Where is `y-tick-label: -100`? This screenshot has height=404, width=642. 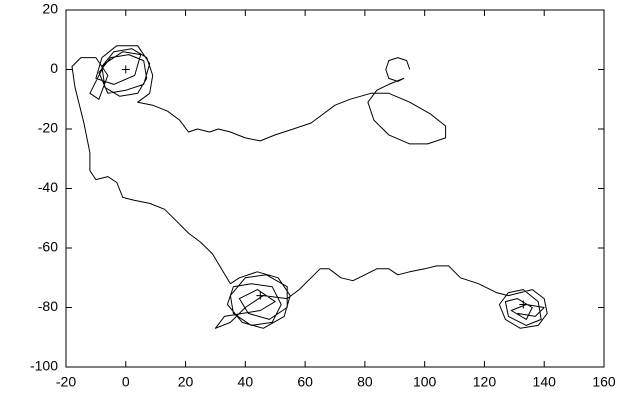 y-tick-label: -100 is located at coordinates (44, 366).